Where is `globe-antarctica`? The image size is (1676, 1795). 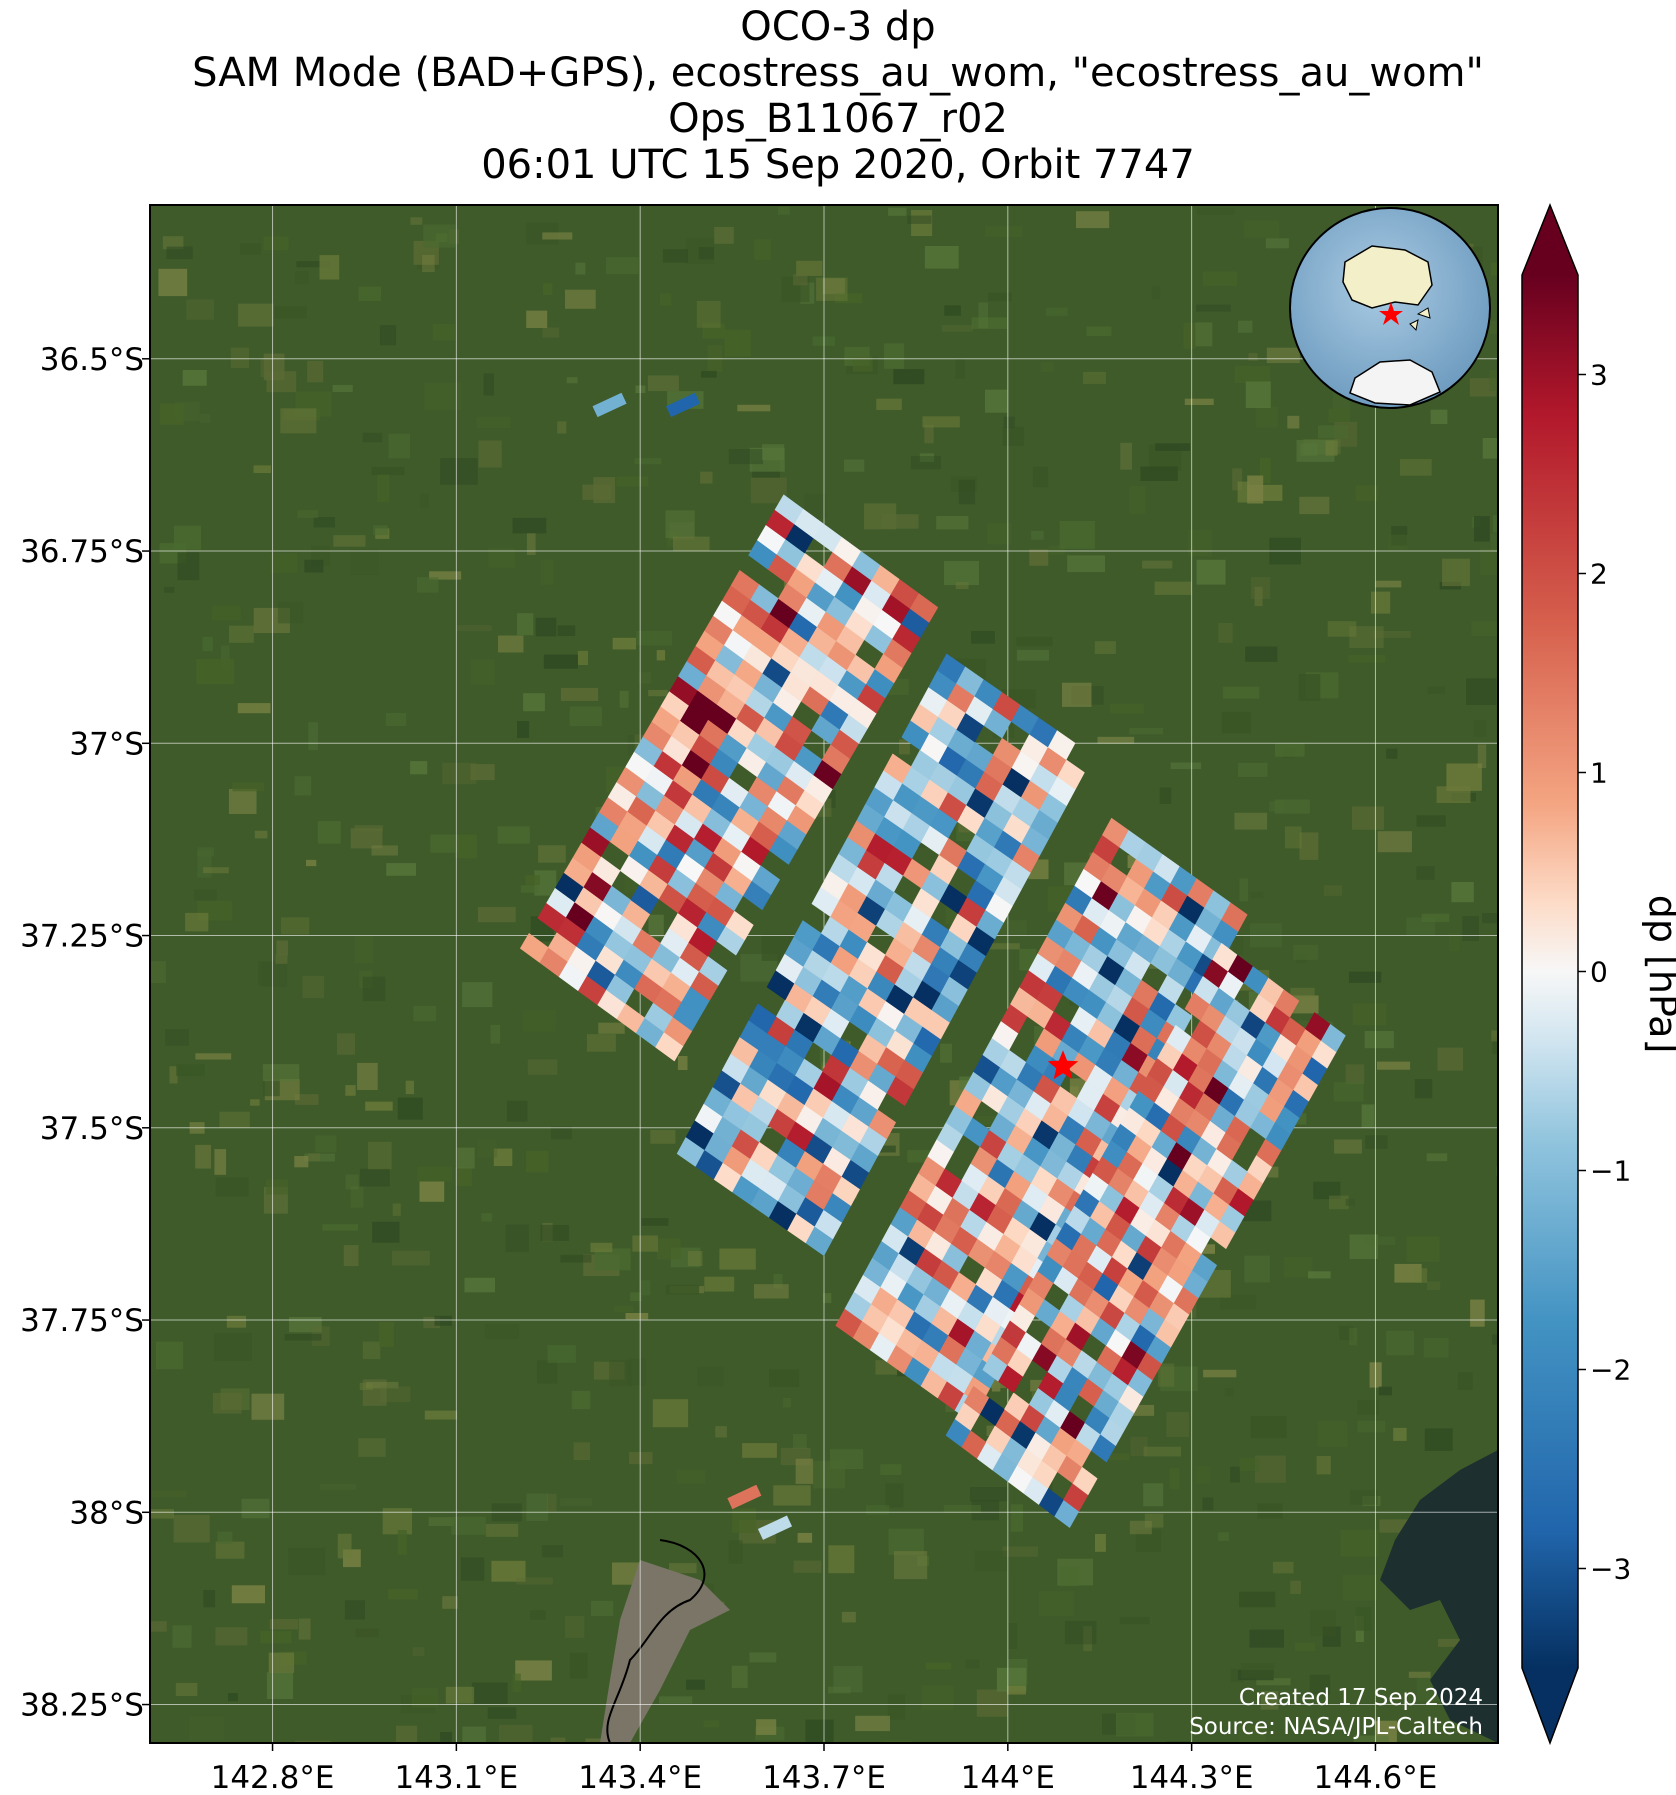
globe-antarctica is located at coordinates (1395, 382).